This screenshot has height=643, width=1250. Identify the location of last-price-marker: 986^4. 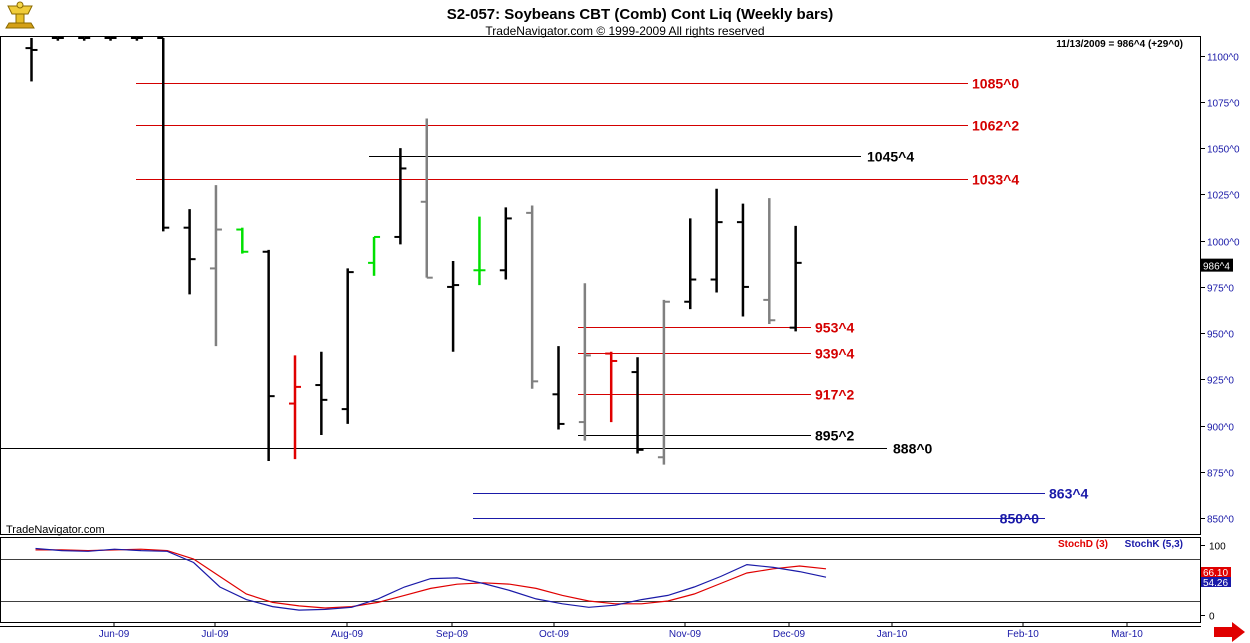
(1217, 265).